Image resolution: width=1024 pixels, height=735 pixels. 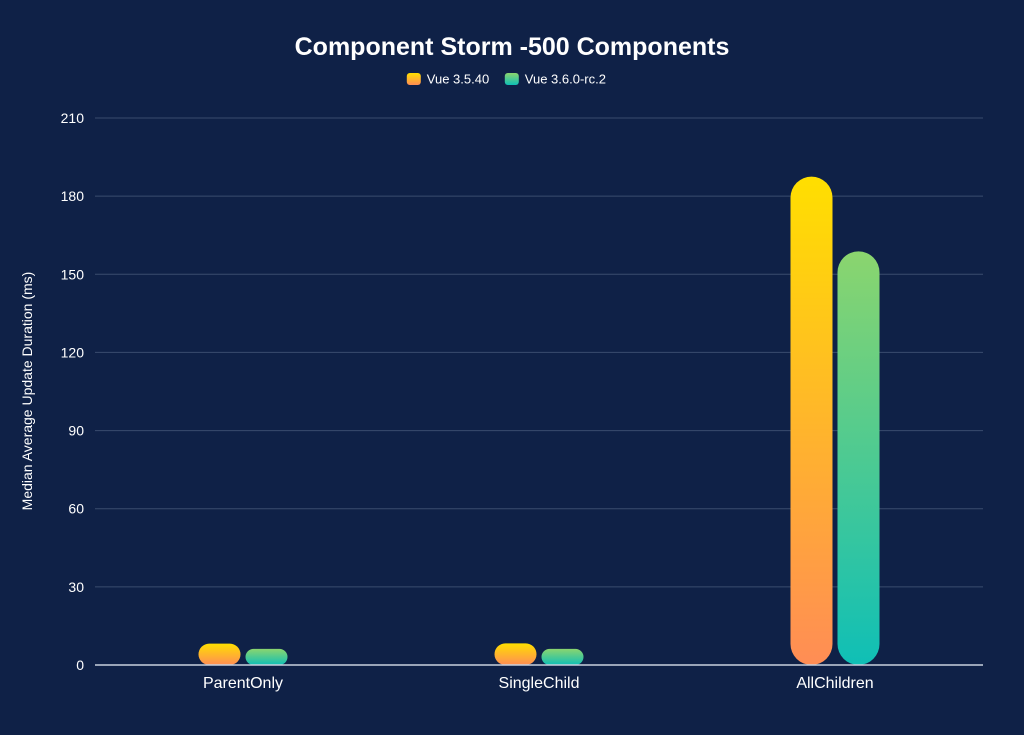 What do you see at coordinates (73, 118) in the screenshot?
I see `y-tick-label: 210` at bounding box center [73, 118].